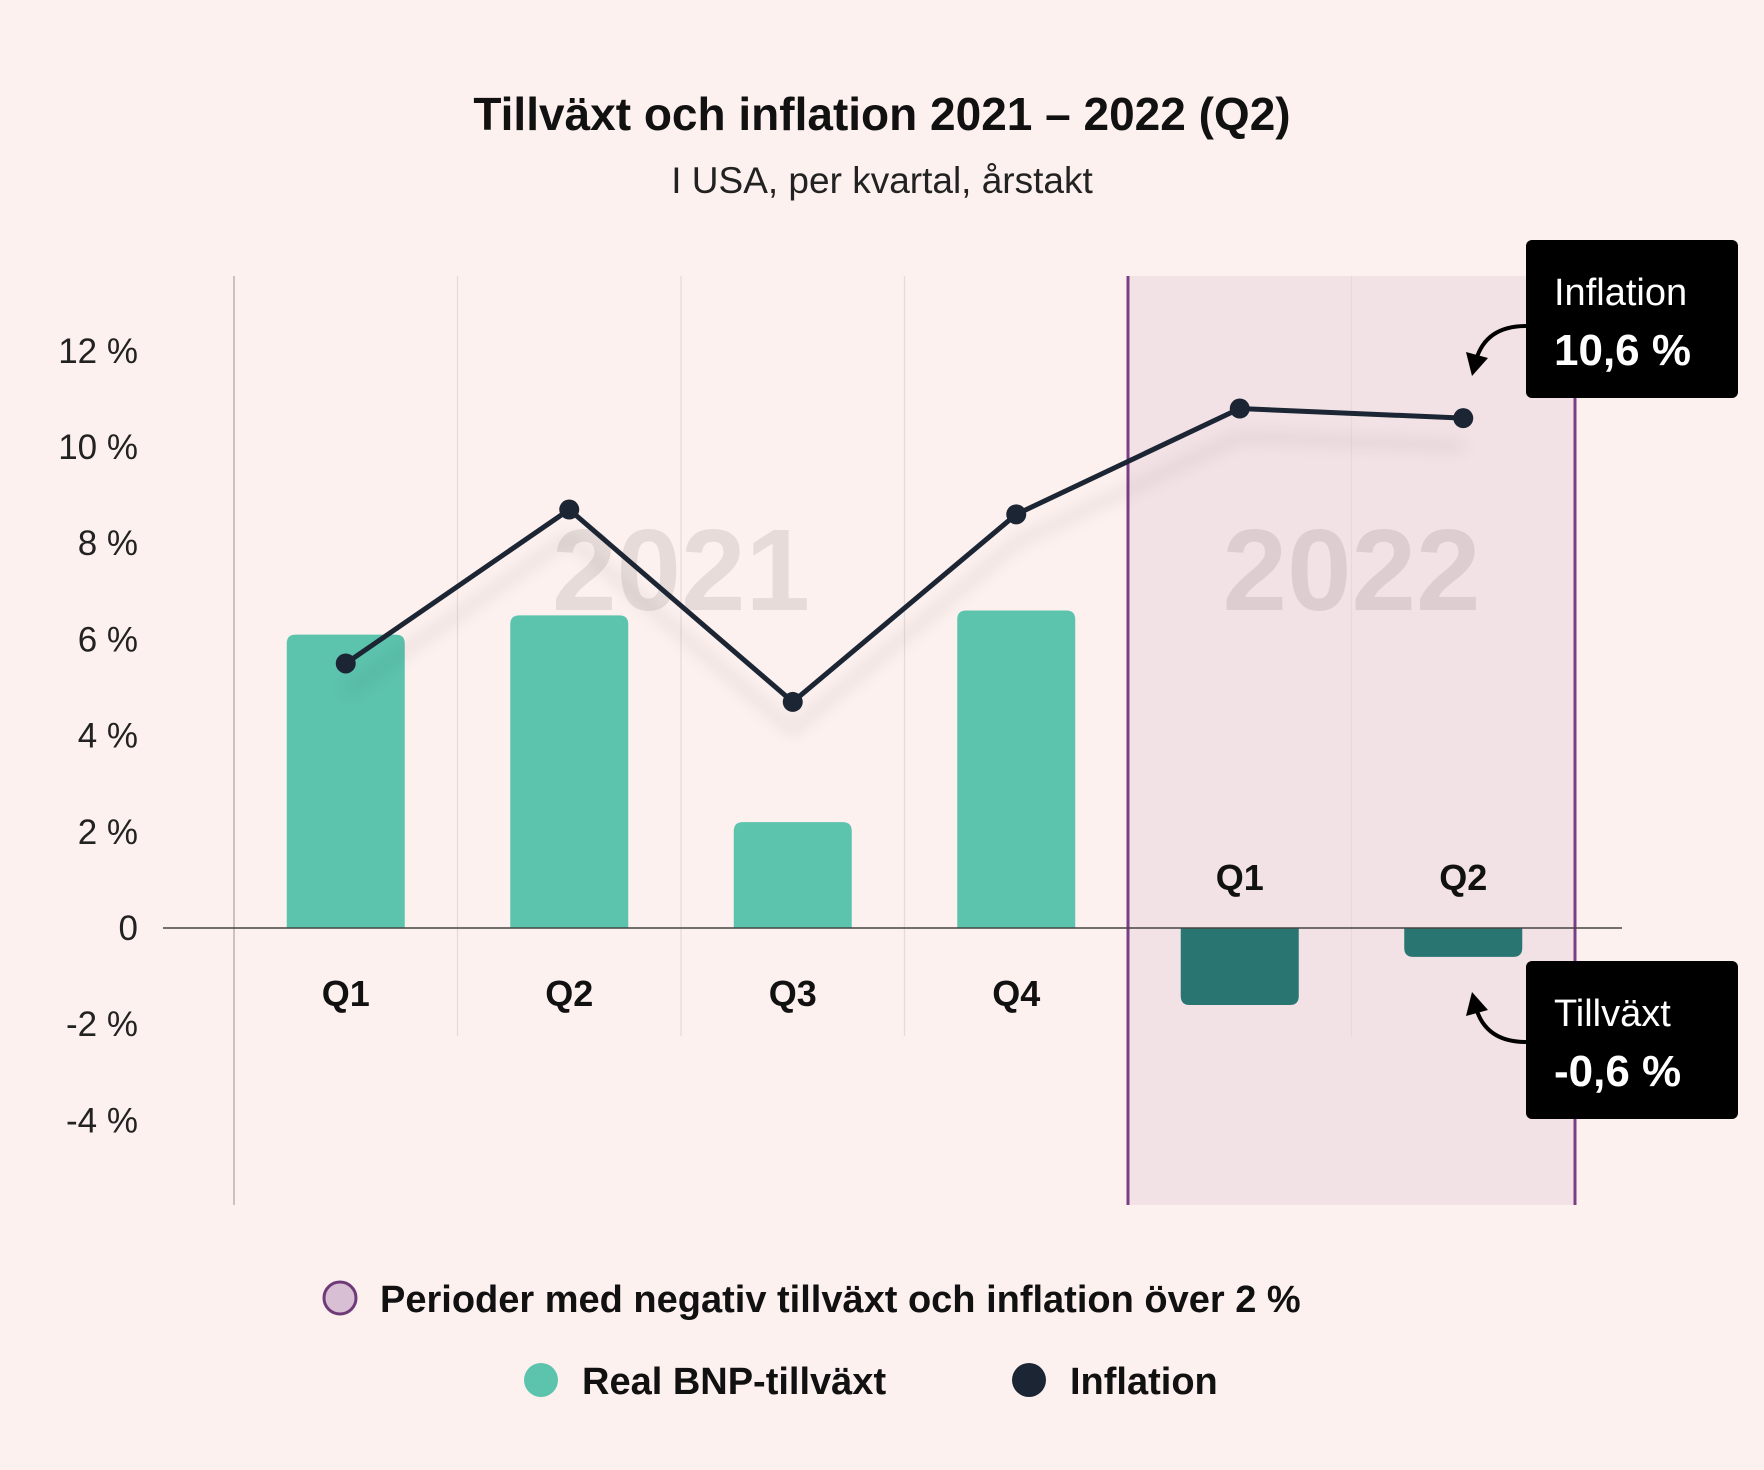 The width and height of the screenshot is (1764, 1470). Describe the element at coordinates (1617, 1071) in the screenshot. I see `growth-callout-value: -0,6 %` at that location.